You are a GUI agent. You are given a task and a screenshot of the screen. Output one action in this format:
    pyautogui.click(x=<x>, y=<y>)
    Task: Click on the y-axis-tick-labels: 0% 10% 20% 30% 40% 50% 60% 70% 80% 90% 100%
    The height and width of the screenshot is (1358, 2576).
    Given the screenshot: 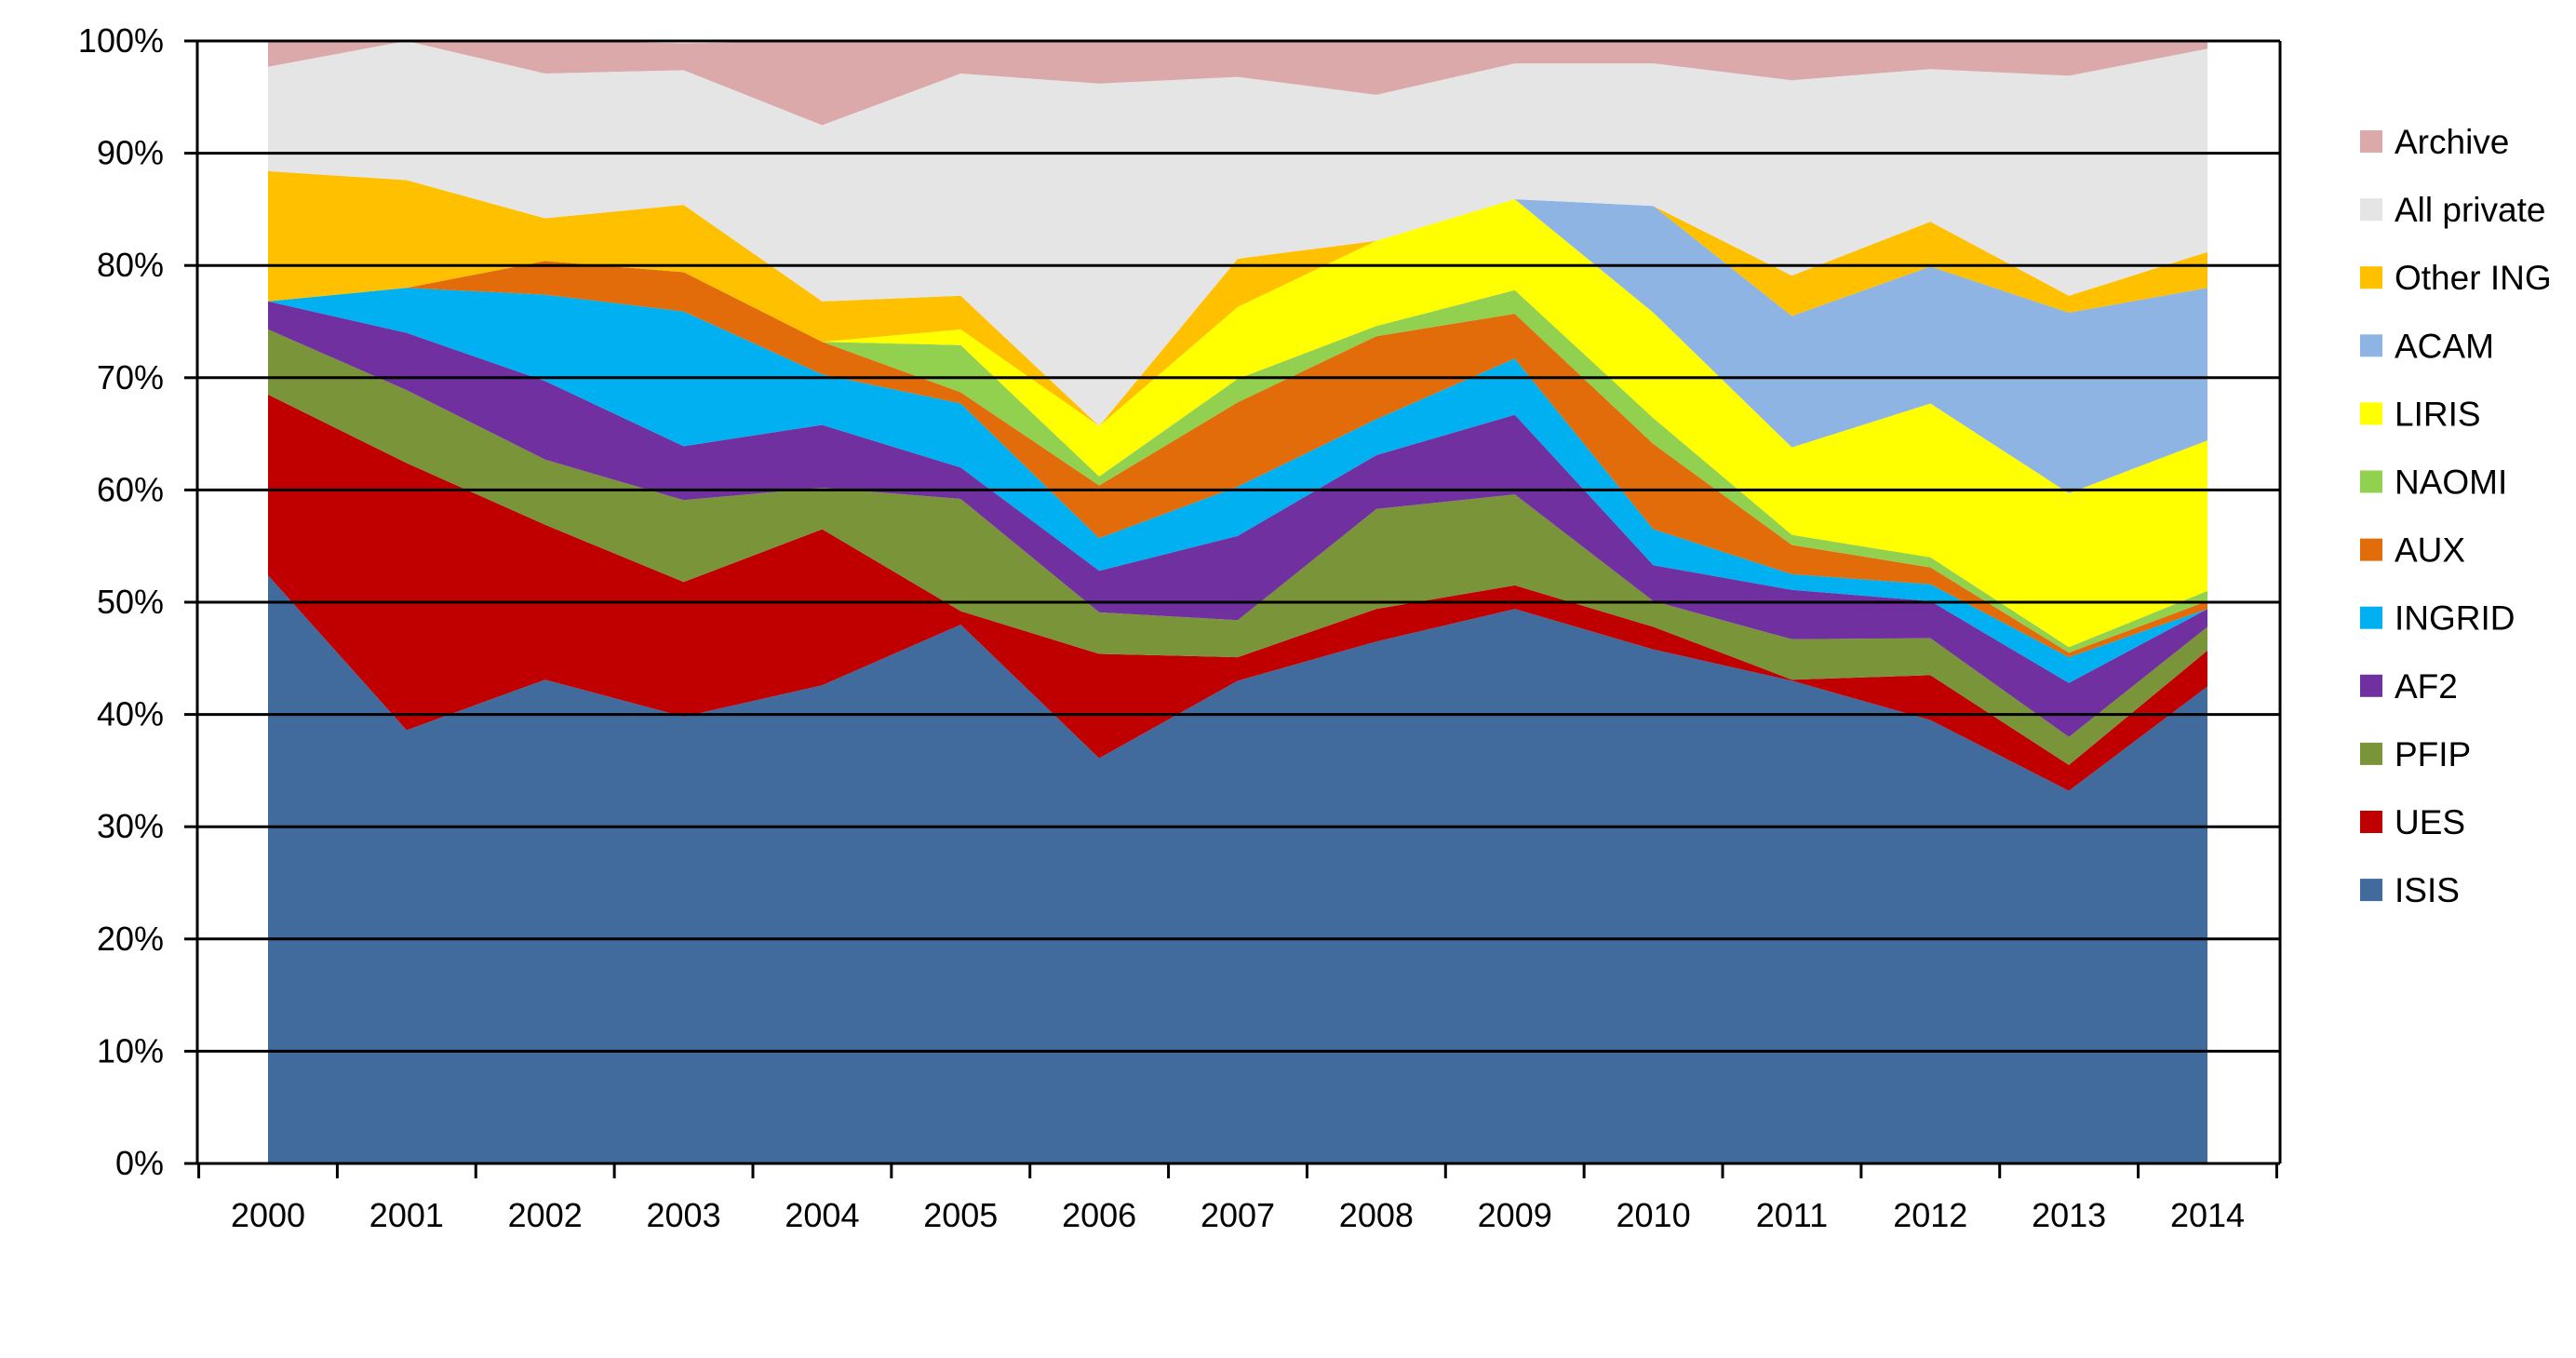 What is the action you would take?
    pyautogui.click(x=121, y=601)
    